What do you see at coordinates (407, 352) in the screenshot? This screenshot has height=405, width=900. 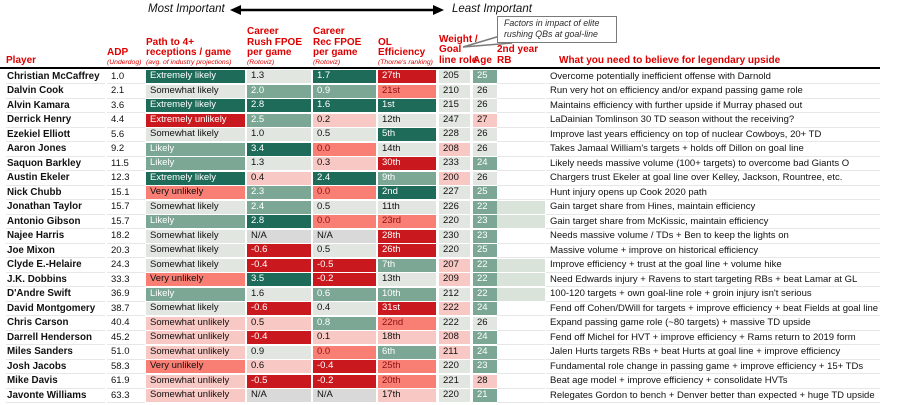 I see `cell-ol-efficiency: 6th` at bounding box center [407, 352].